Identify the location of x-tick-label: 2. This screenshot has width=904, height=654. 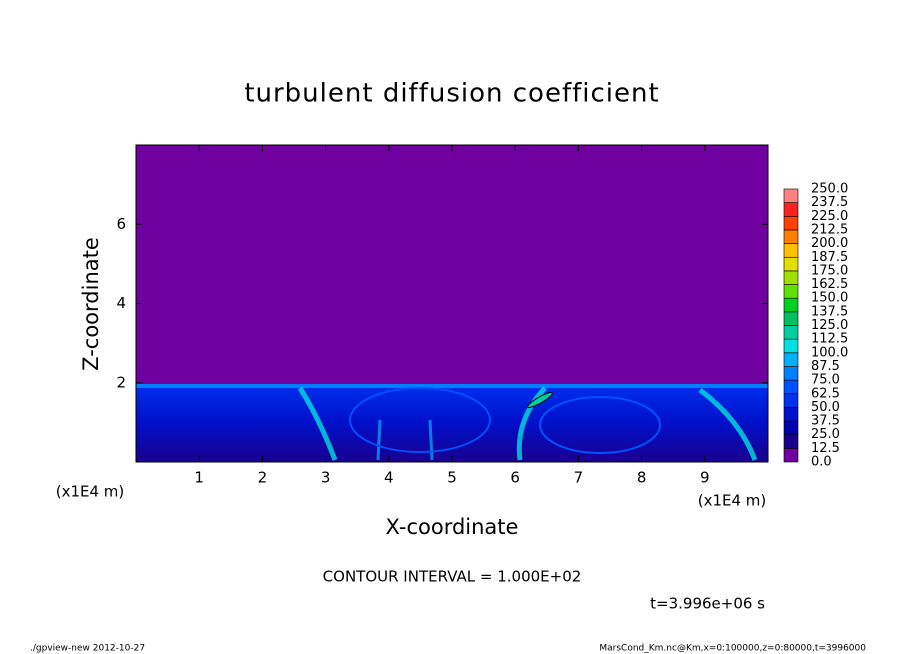
(263, 478).